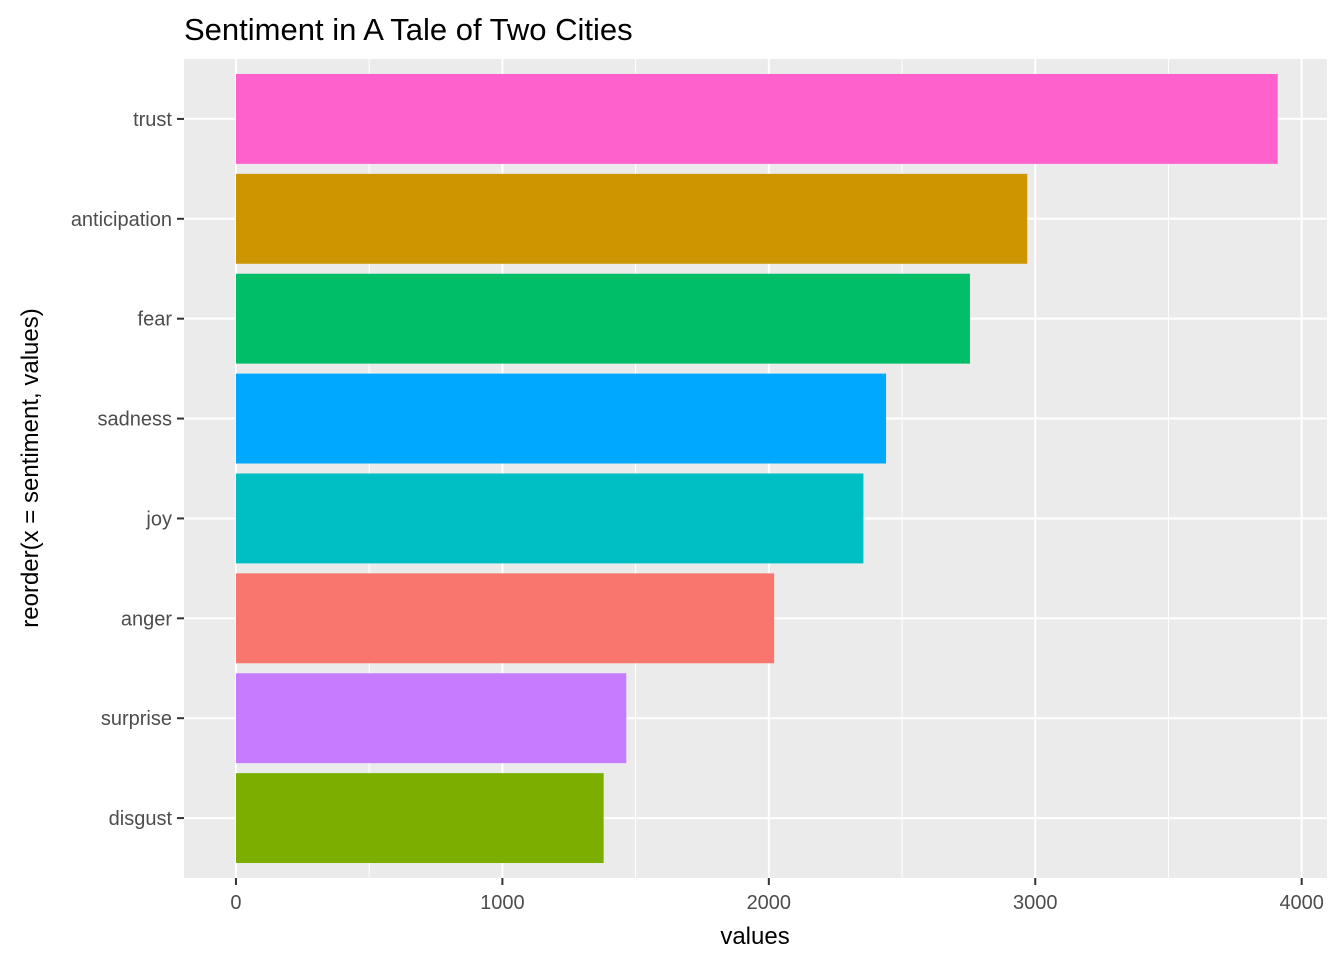  What do you see at coordinates (1301, 903) in the screenshot?
I see `x-tick-label: 4000` at bounding box center [1301, 903].